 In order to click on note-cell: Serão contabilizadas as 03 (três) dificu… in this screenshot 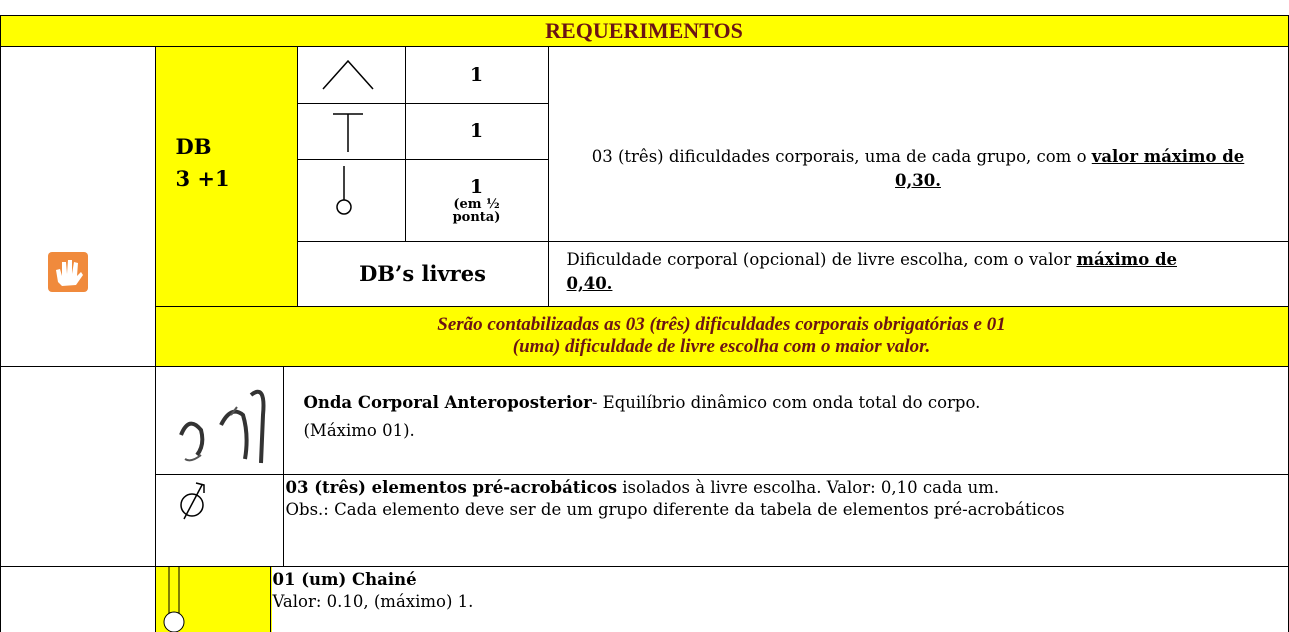, I will do `click(721, 336)`.